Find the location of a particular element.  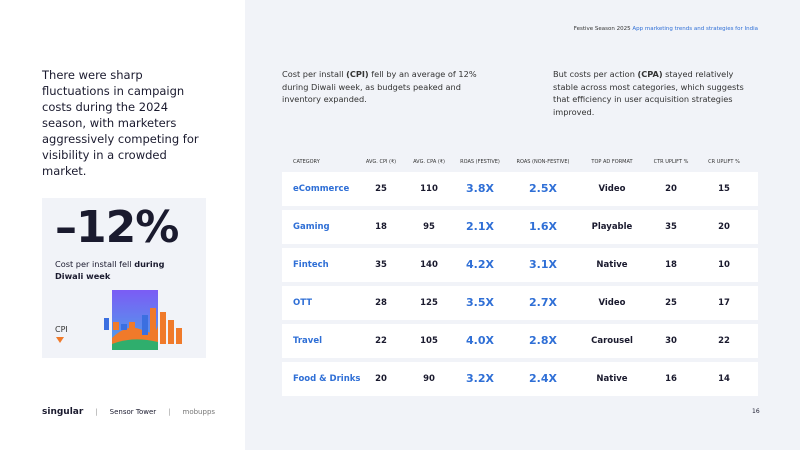

table-cell: Travel is located at coordinates (308, 341).